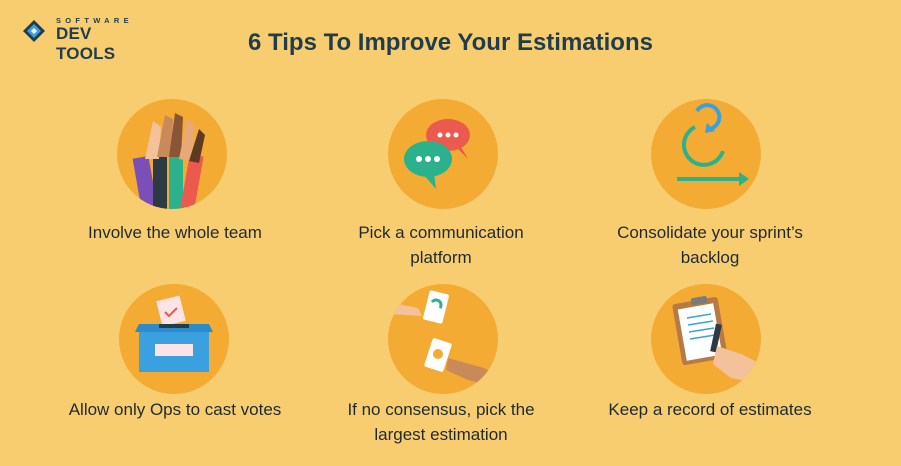 Image resolution: width=901 pixels, height=466 pixels. What do you see at coordinates (168, 161) in the screenshot?
I see `hands-together-icon` at bounding box center [168, 161].